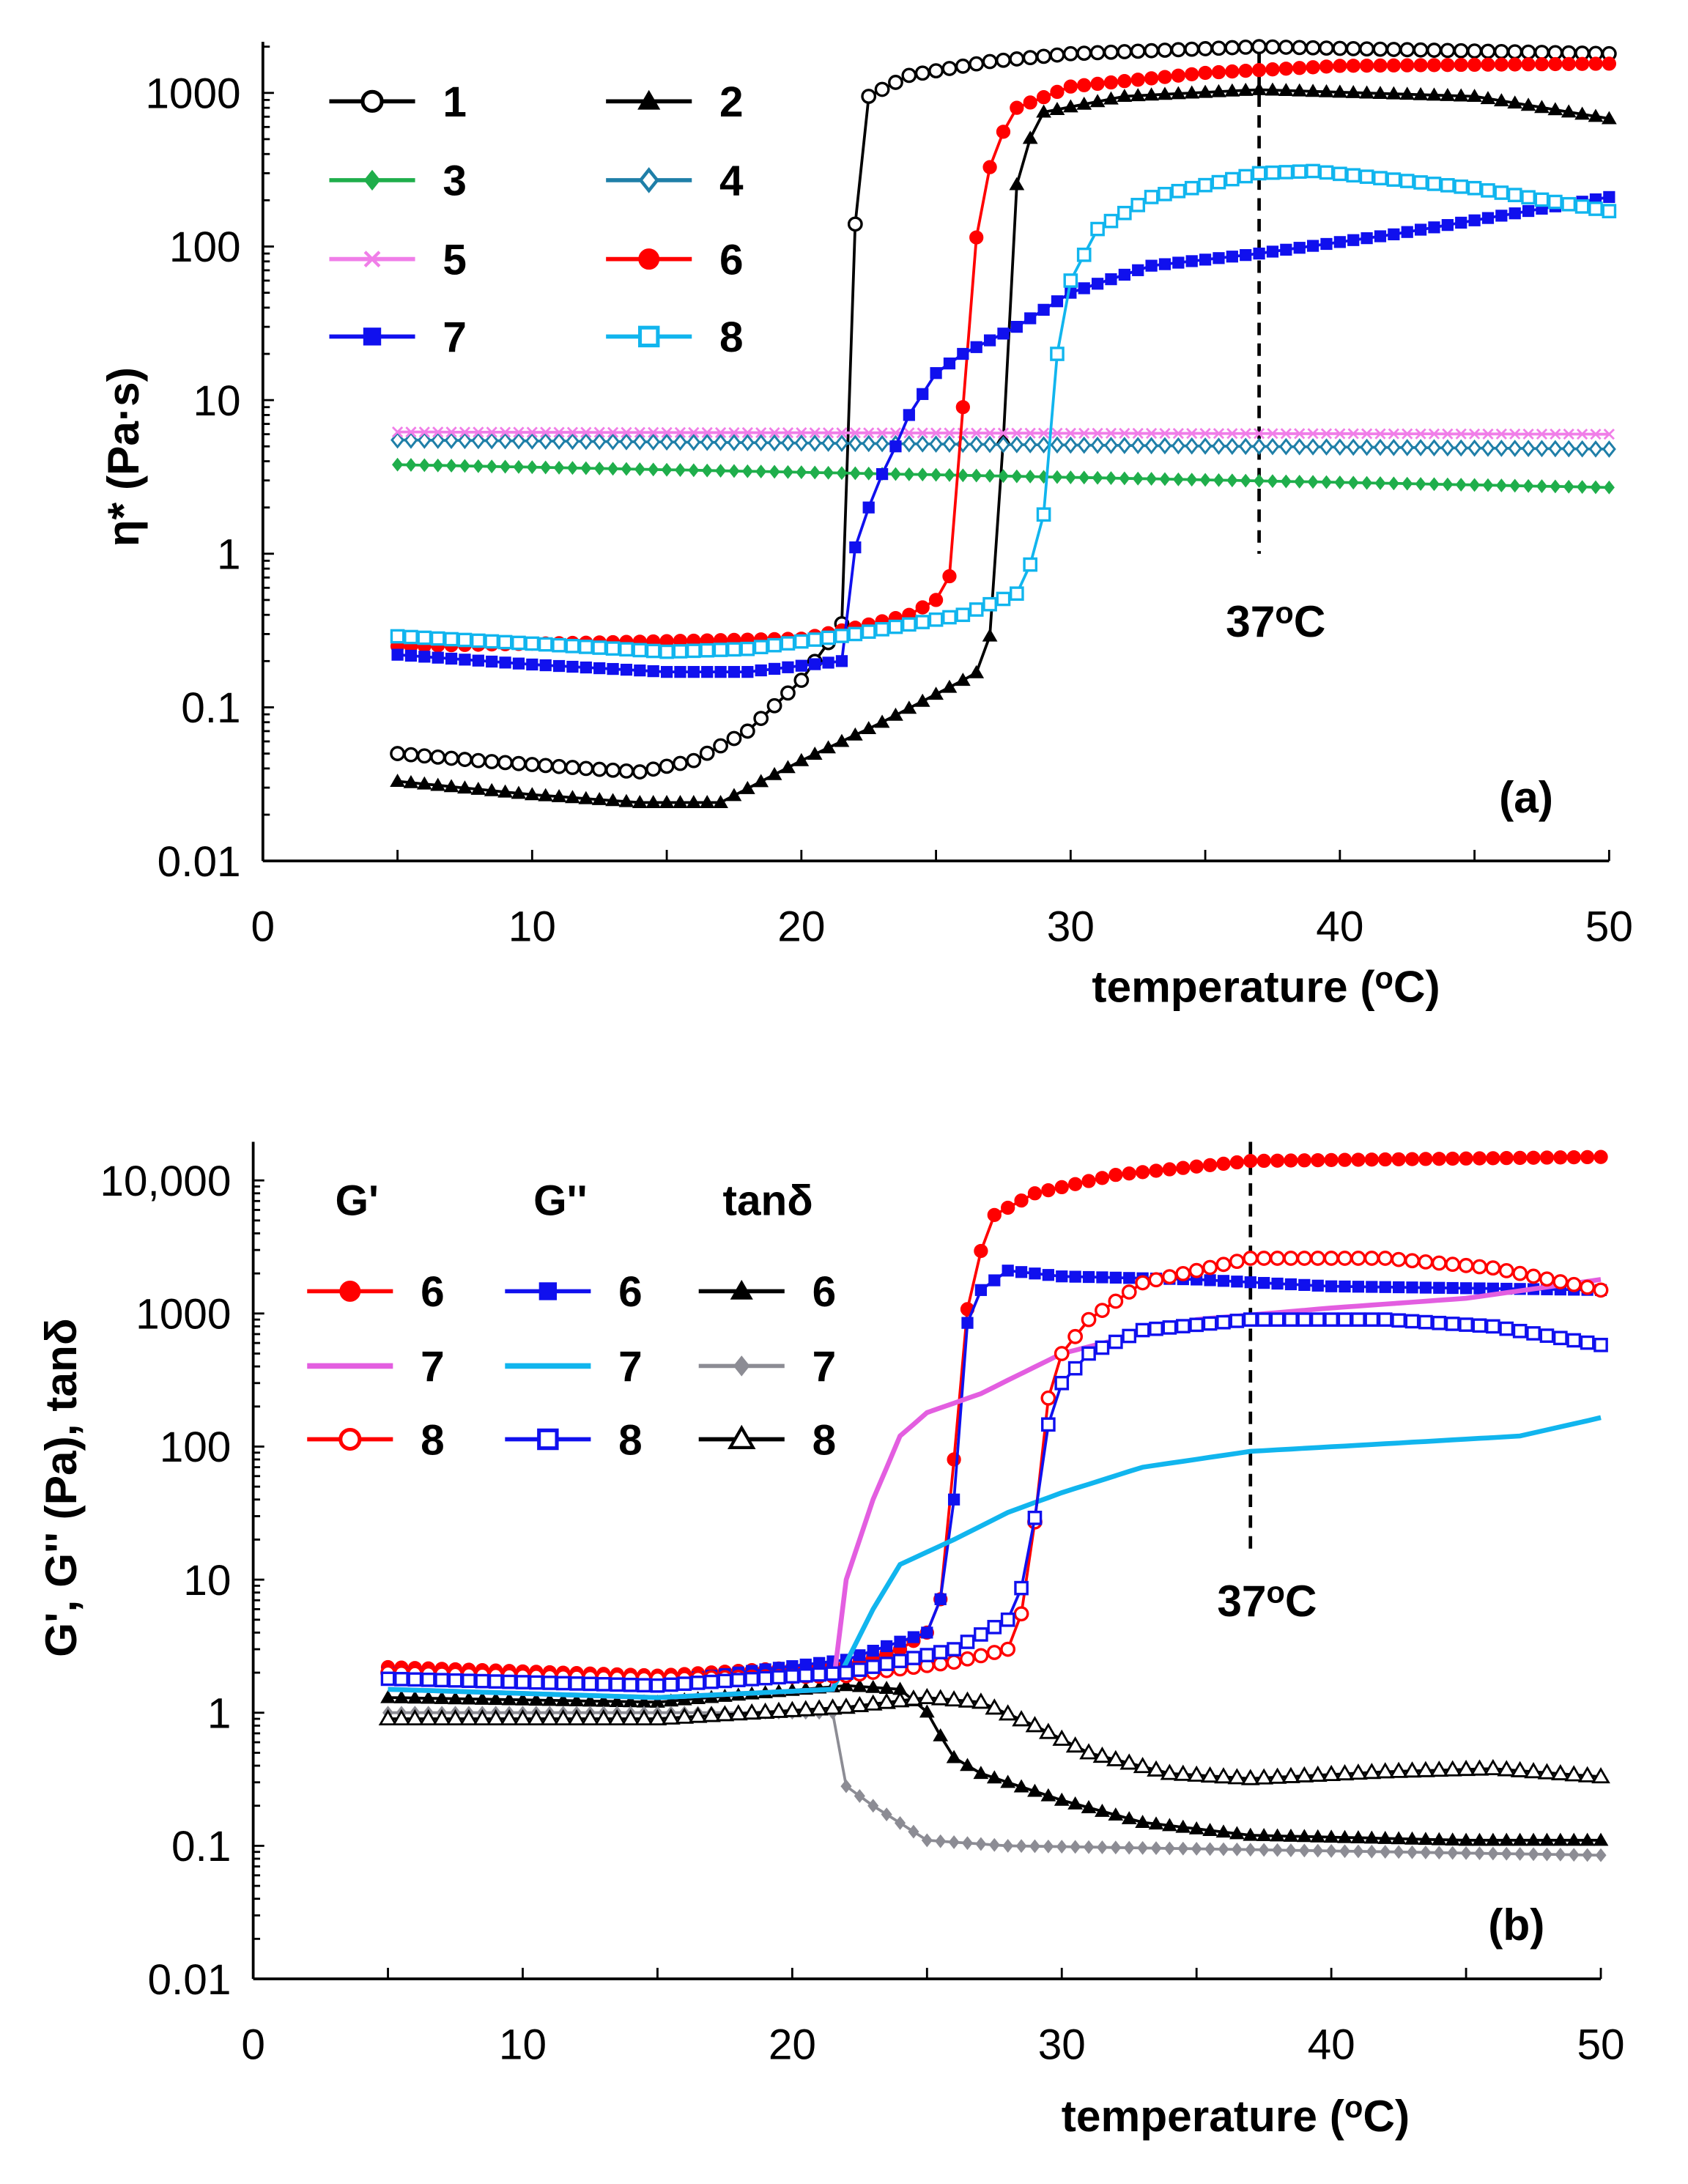 The height and width of the screenshot is (2184, 1688). What do you see at coordinates (767, 1440) in the screenshot?
I see `legend-entry: 8` at bounding box center [767, 1440].